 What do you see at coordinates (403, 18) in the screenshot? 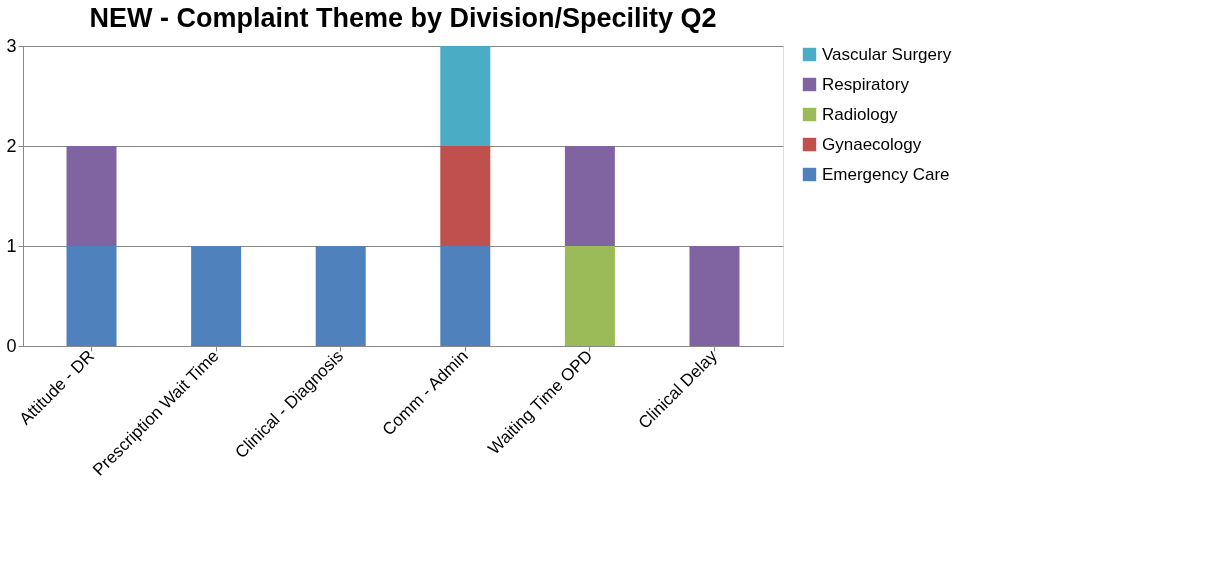
I see `chart-title: NEW - Complaint Theme by Division/Specility Q2` at bounding box center [403, 18].